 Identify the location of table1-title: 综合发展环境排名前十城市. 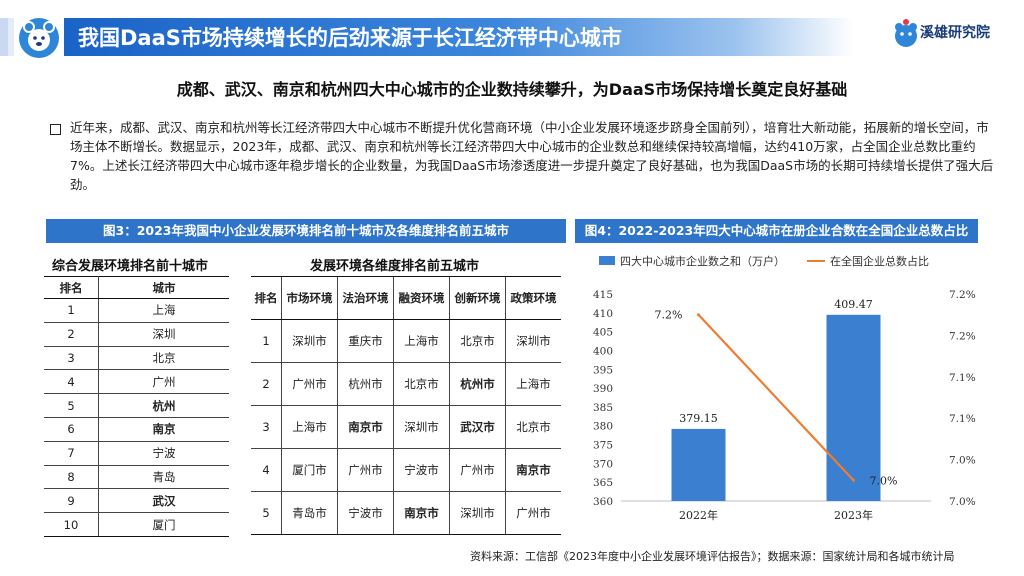
(130, 266).